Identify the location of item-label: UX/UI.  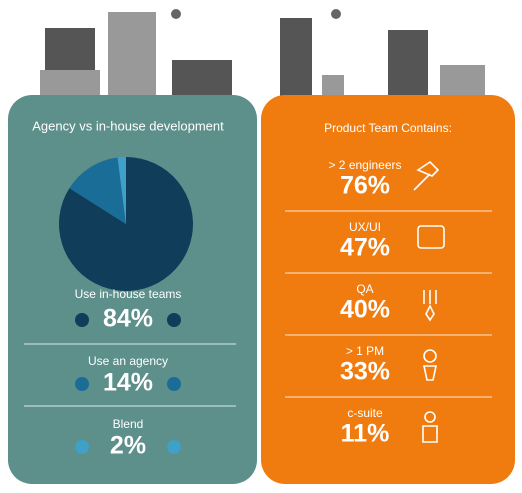
(365, 227).